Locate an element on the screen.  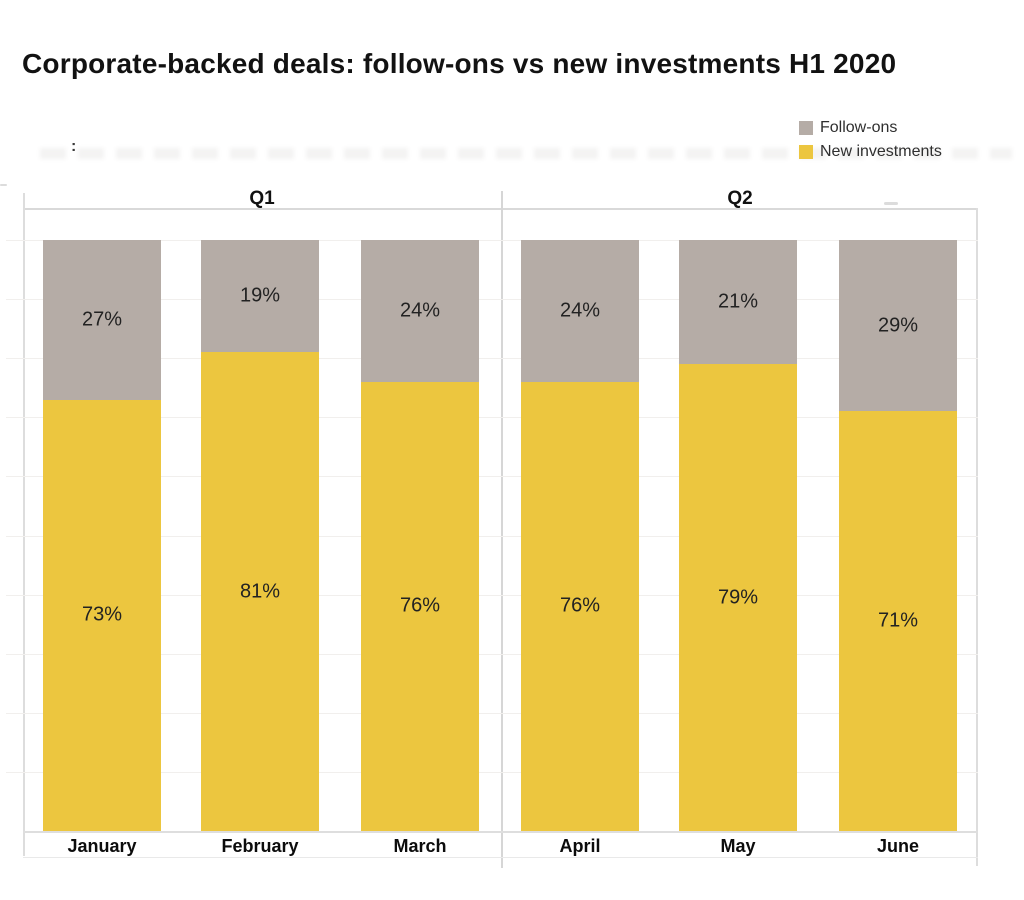
data-label-new-investments-june: 71% is located at coordinates (898, 620).